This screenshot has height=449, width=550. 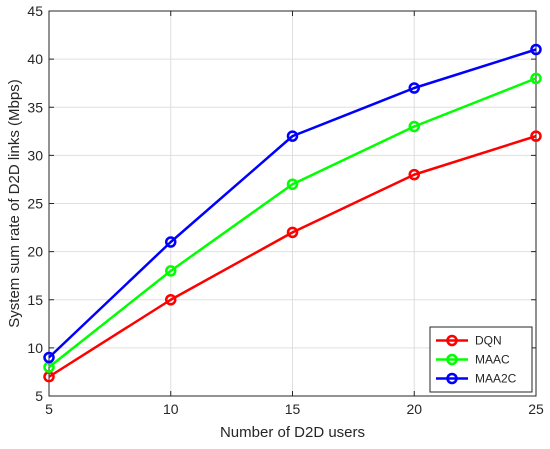 I want to click on y-tick-label: 5, so click(x=39, y=396).